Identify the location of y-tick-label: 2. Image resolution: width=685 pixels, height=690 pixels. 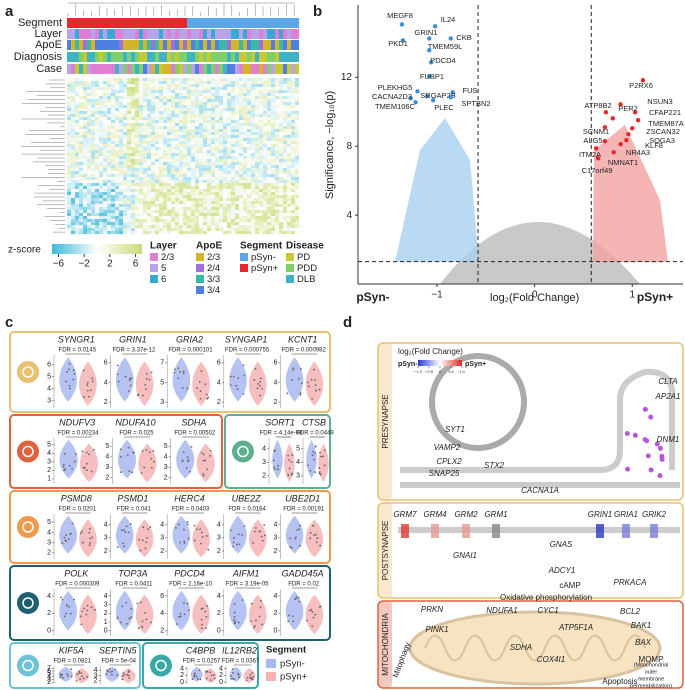
(219, 551).